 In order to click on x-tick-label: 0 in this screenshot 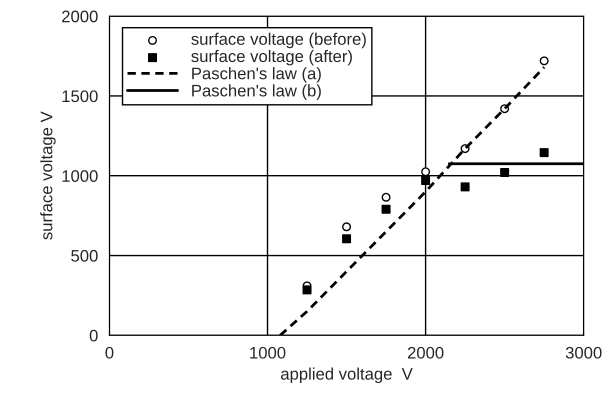, I will do `click(109, 352)`.